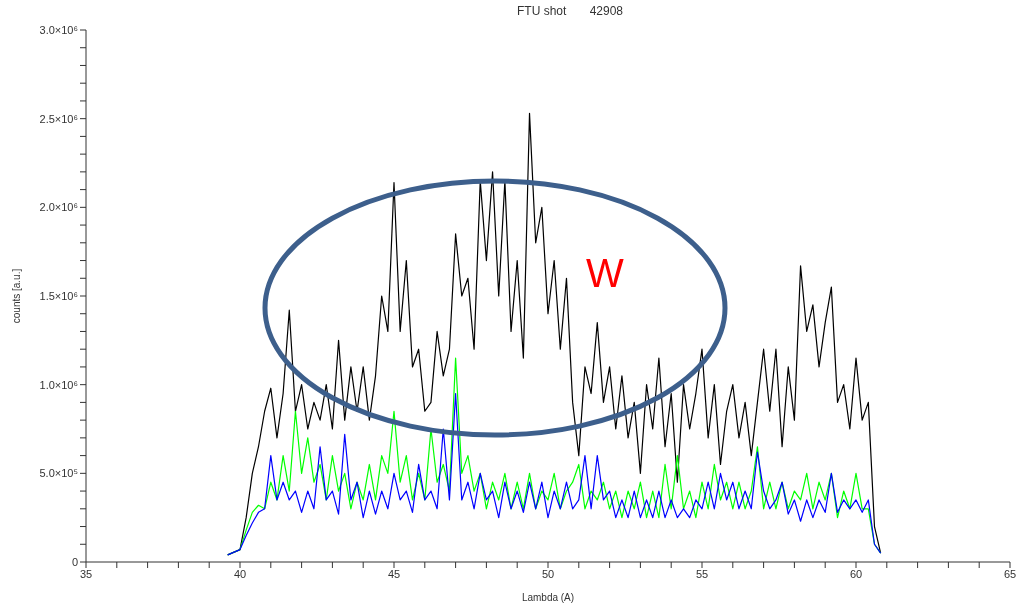 This screenshot has width=1016, height=603. Describe the element at coordinates (702, 573) in the screenshot. I see `x-tick-label: 55` at that location.